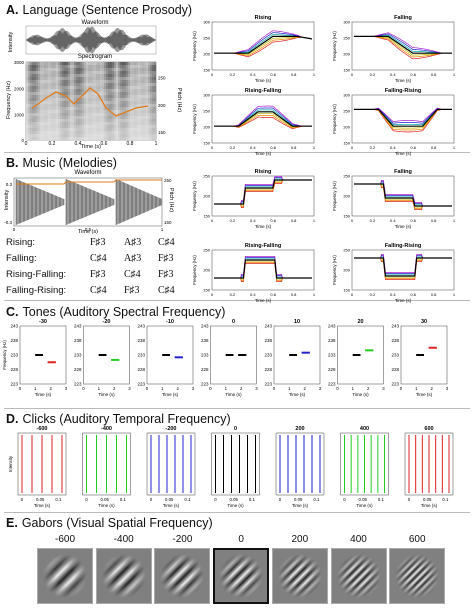 This screenshot has height=610, width=474. What do you see at coordinates (90, 102) in the screenshot?
I see `pitch-contour` at bounding box center [90, 102].